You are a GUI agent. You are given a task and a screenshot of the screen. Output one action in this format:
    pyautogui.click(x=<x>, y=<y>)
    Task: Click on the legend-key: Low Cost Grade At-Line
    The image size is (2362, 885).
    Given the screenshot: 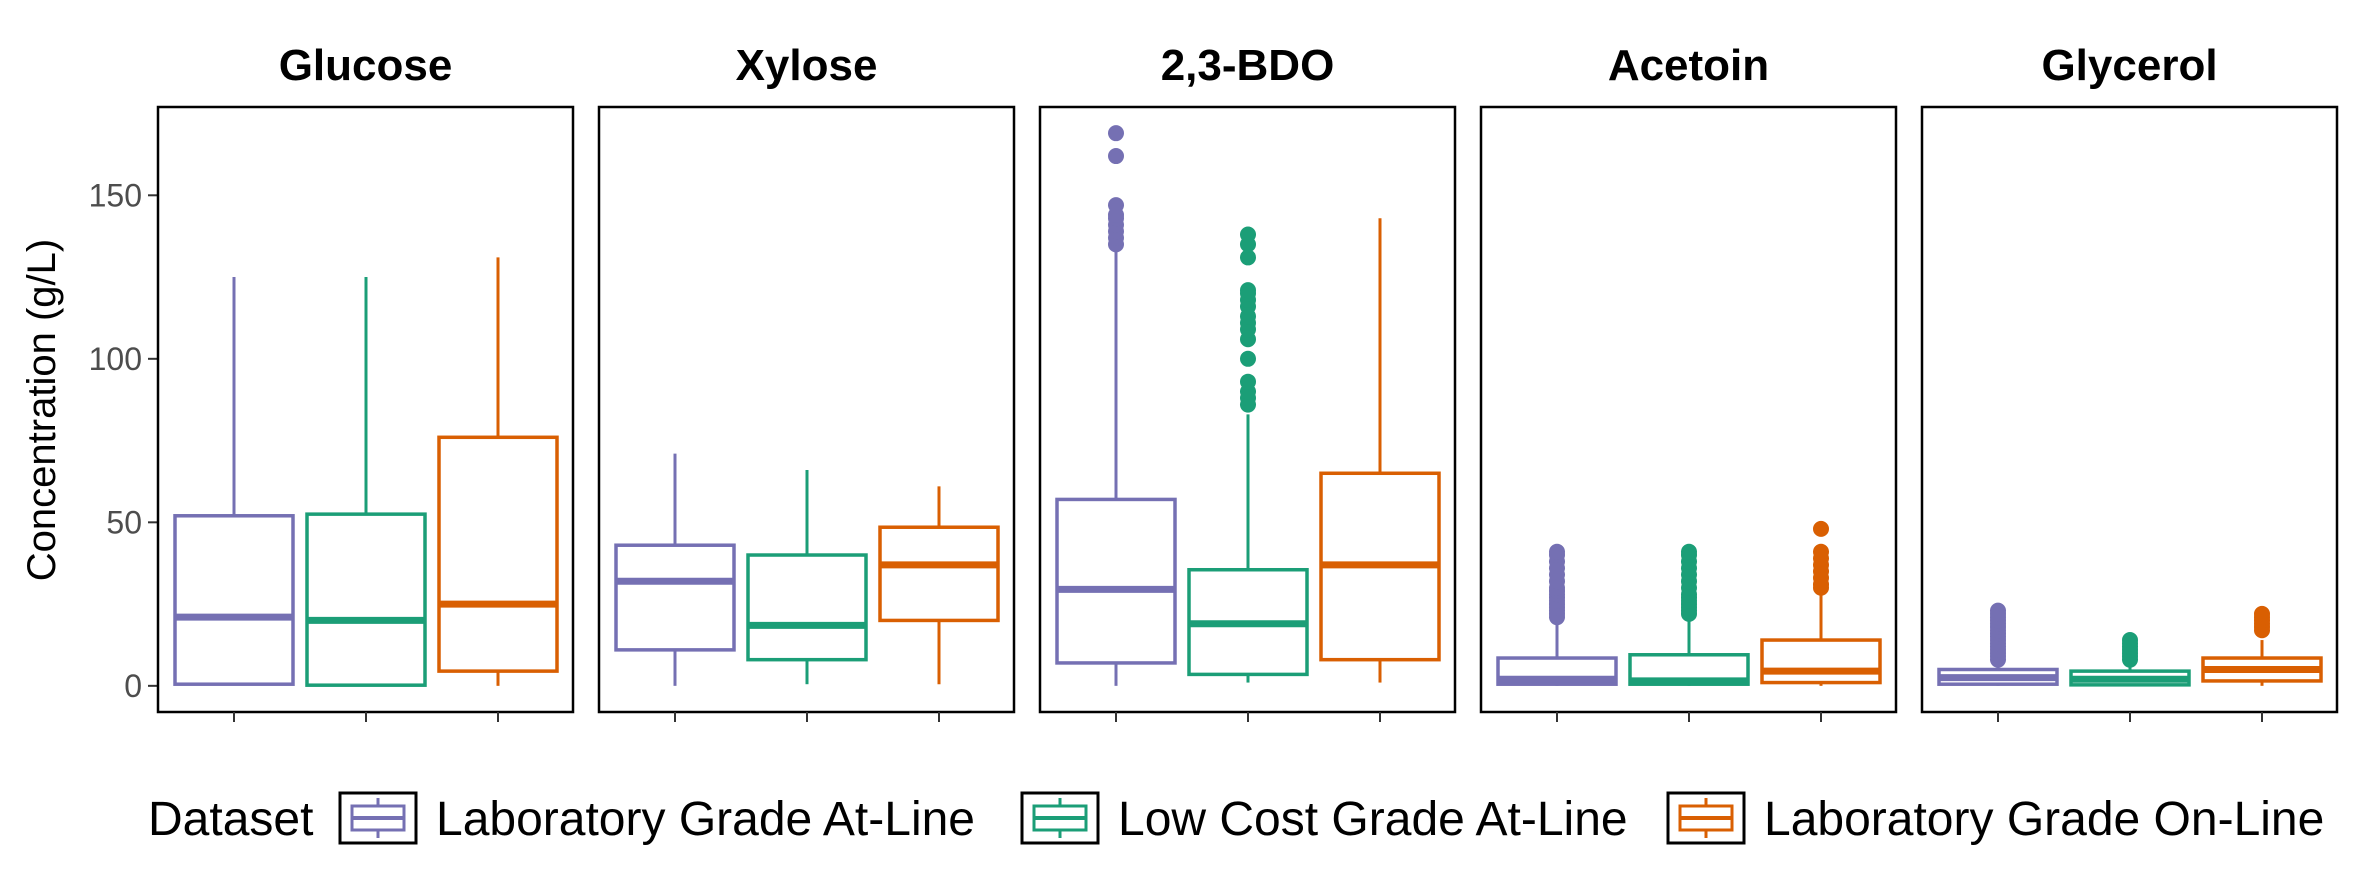 What is the action you would take?
    pyautogui.click(x=1324, y=818)
    